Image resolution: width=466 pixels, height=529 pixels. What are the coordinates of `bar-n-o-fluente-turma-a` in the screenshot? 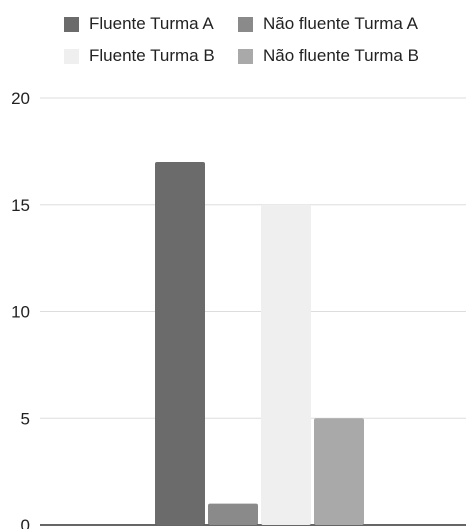 It's located at (233, 514).